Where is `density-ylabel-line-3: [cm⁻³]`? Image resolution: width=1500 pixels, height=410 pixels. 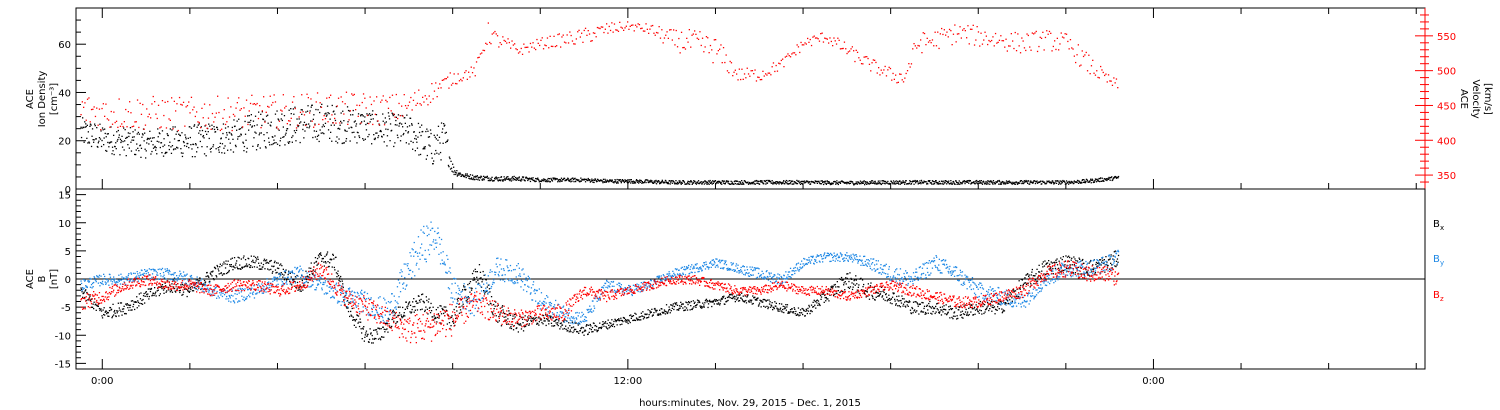 density-ylabel-line-3: [cm⁻³] is located at coordinates (54, 99).